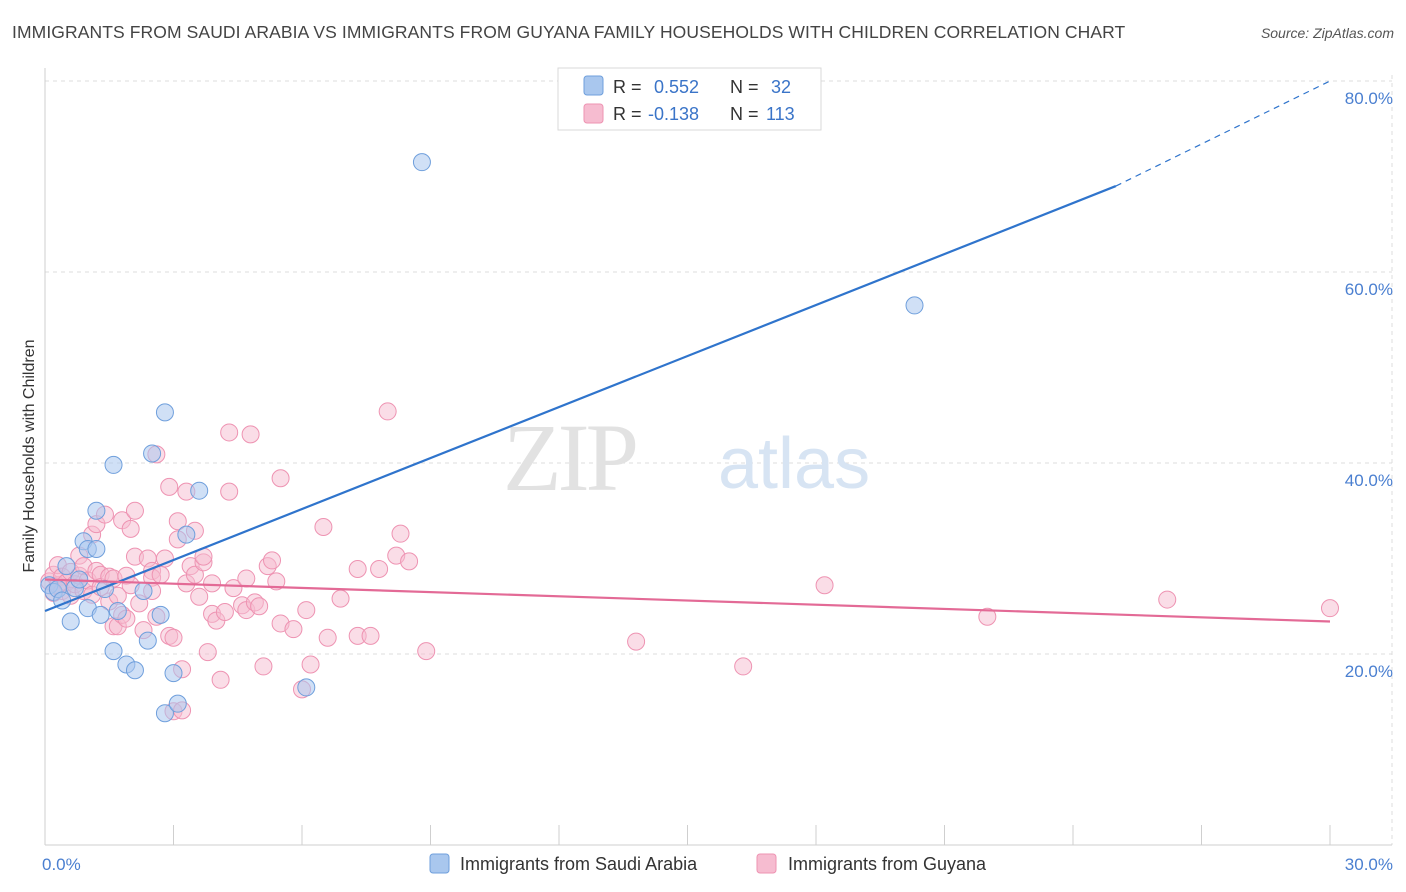  Describe the element at coordinates (569, 457) in the screenshot. I see `watermark-zip: ZIP` at that location.